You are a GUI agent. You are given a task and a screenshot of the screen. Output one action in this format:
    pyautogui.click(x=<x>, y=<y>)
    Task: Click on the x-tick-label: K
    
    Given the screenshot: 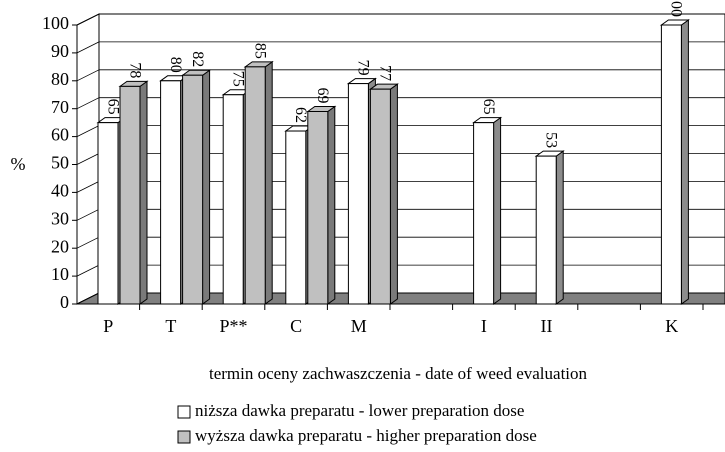 What is the action you would take?
    pyautogui.click(x=671, y=326)
    